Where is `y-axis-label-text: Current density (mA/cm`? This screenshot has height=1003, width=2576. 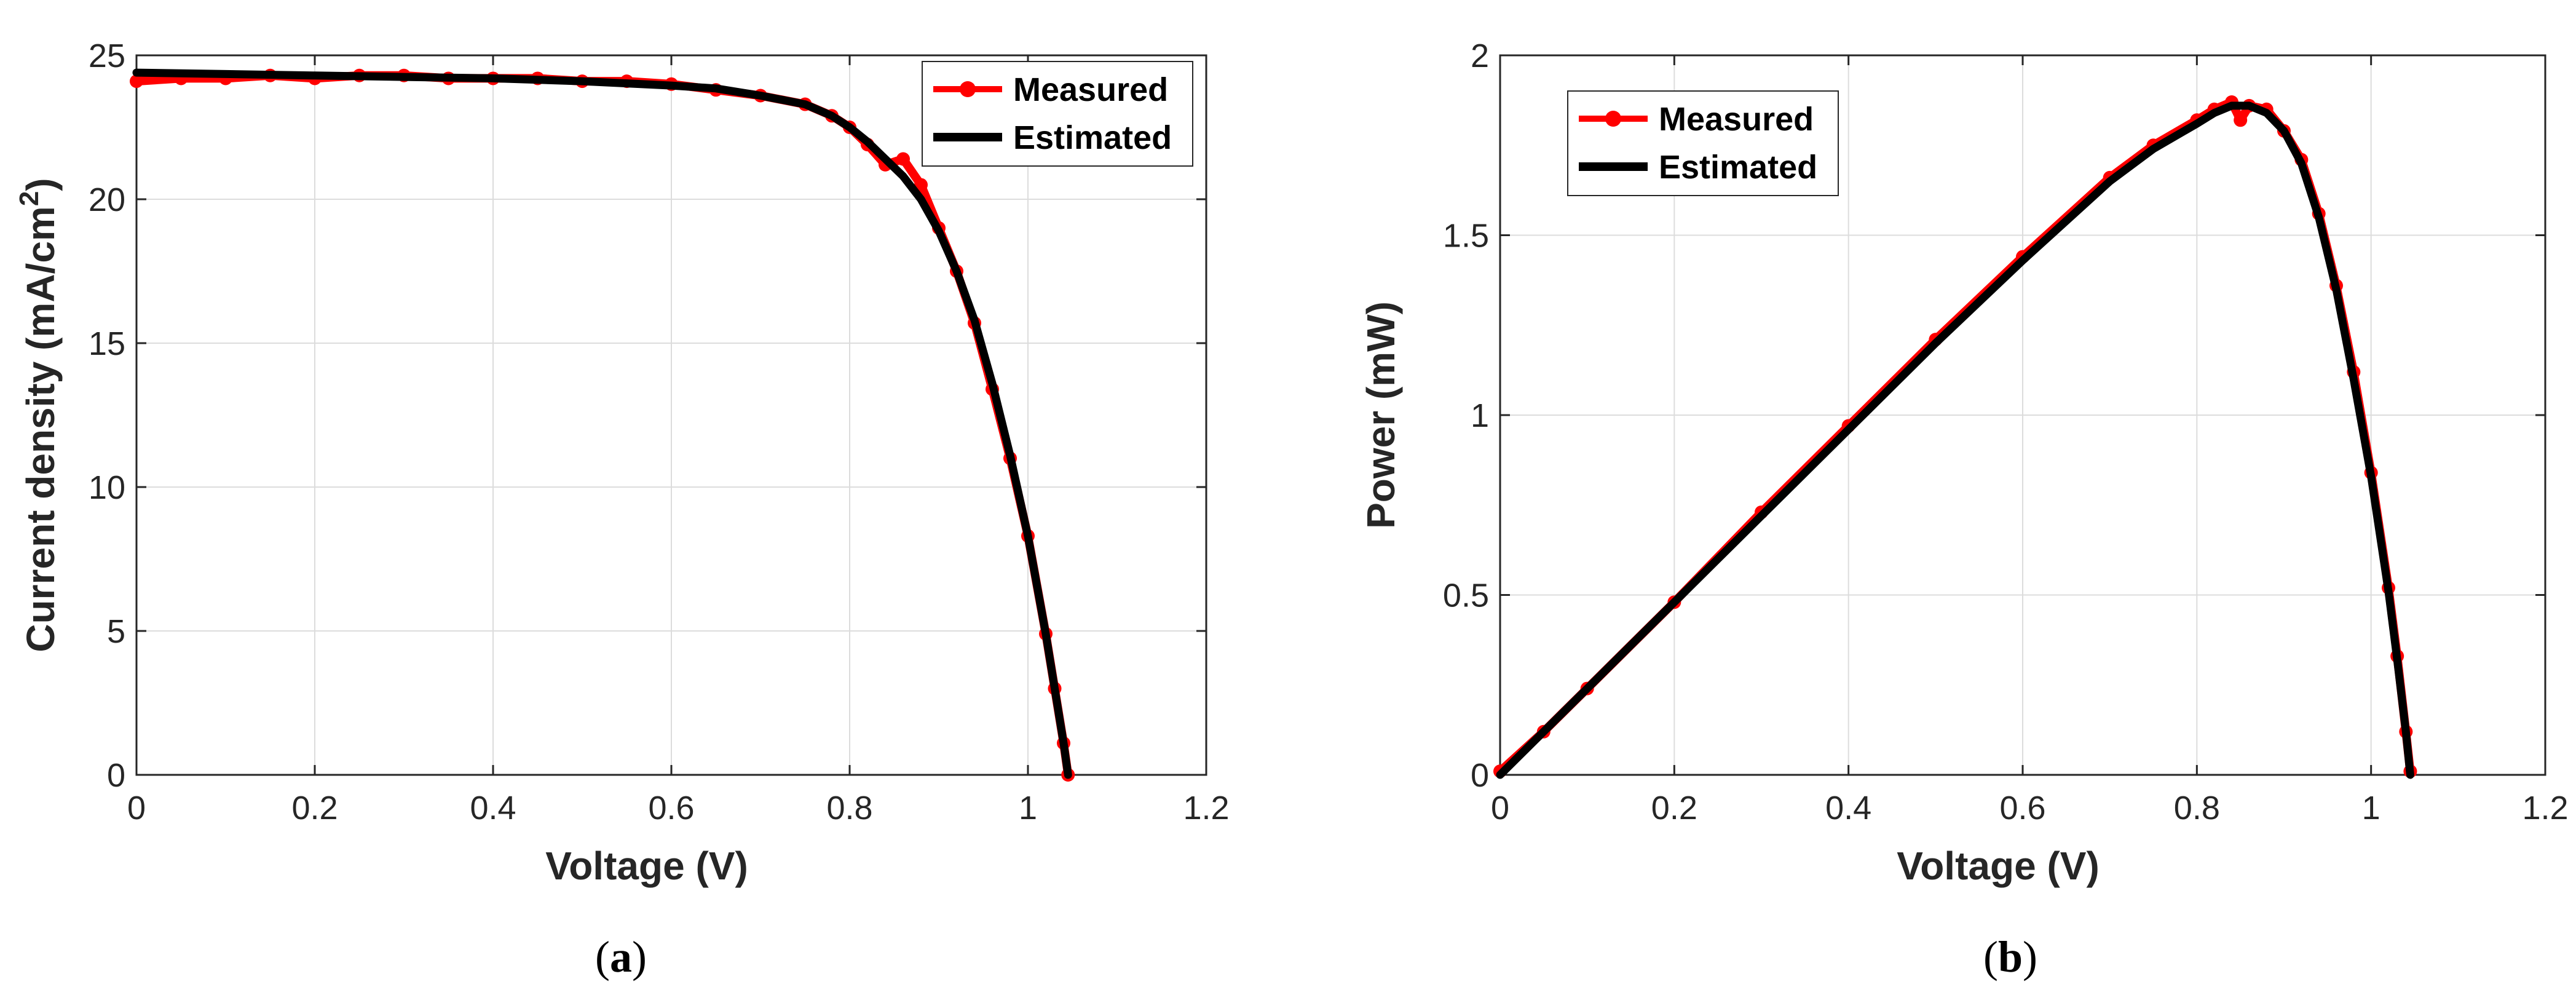
y-axis-label-text: Current density (mA/cm is located at coordinates (40, 429).